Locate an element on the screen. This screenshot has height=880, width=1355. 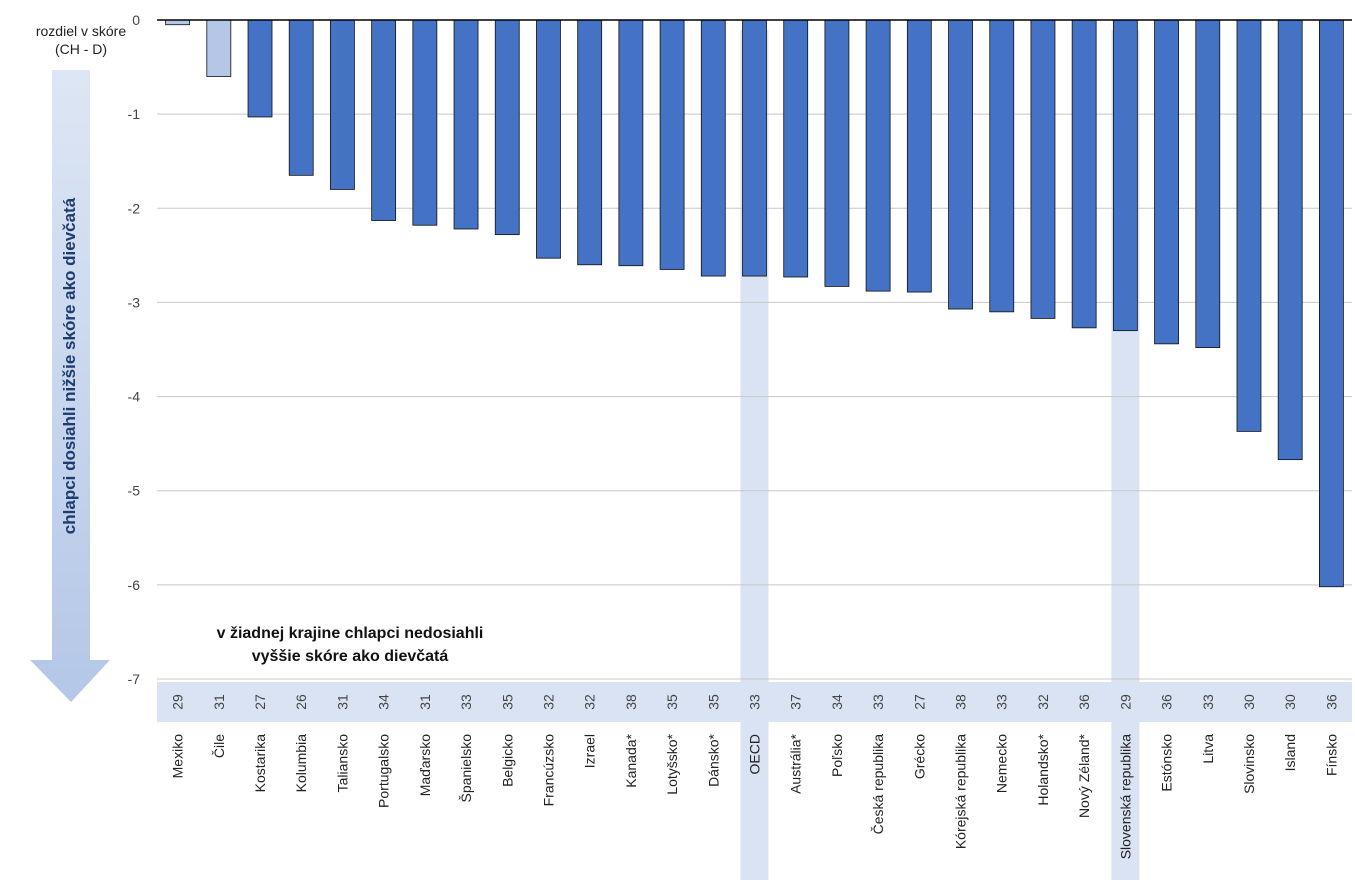
arrow-shape is located at coordinates (70, 386).